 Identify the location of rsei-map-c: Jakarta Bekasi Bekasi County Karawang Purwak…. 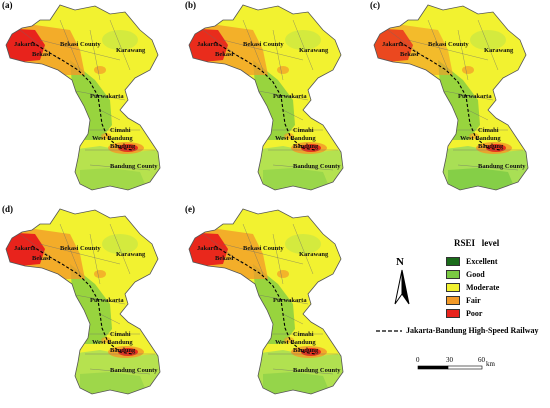
(451, 97).